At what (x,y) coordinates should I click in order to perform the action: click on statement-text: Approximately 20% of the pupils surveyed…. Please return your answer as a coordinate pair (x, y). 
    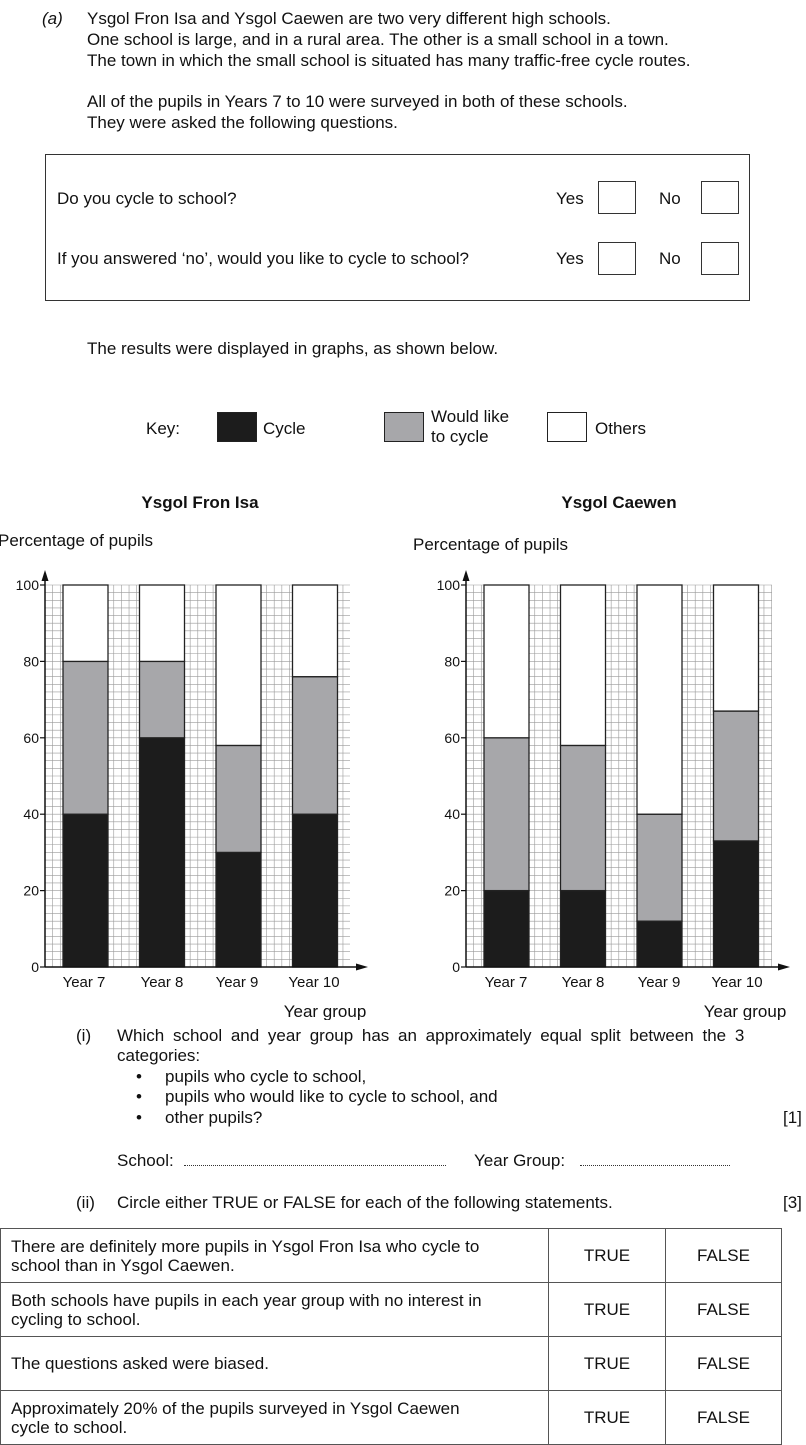
    Looking at the image, I should click on (274, 1417).